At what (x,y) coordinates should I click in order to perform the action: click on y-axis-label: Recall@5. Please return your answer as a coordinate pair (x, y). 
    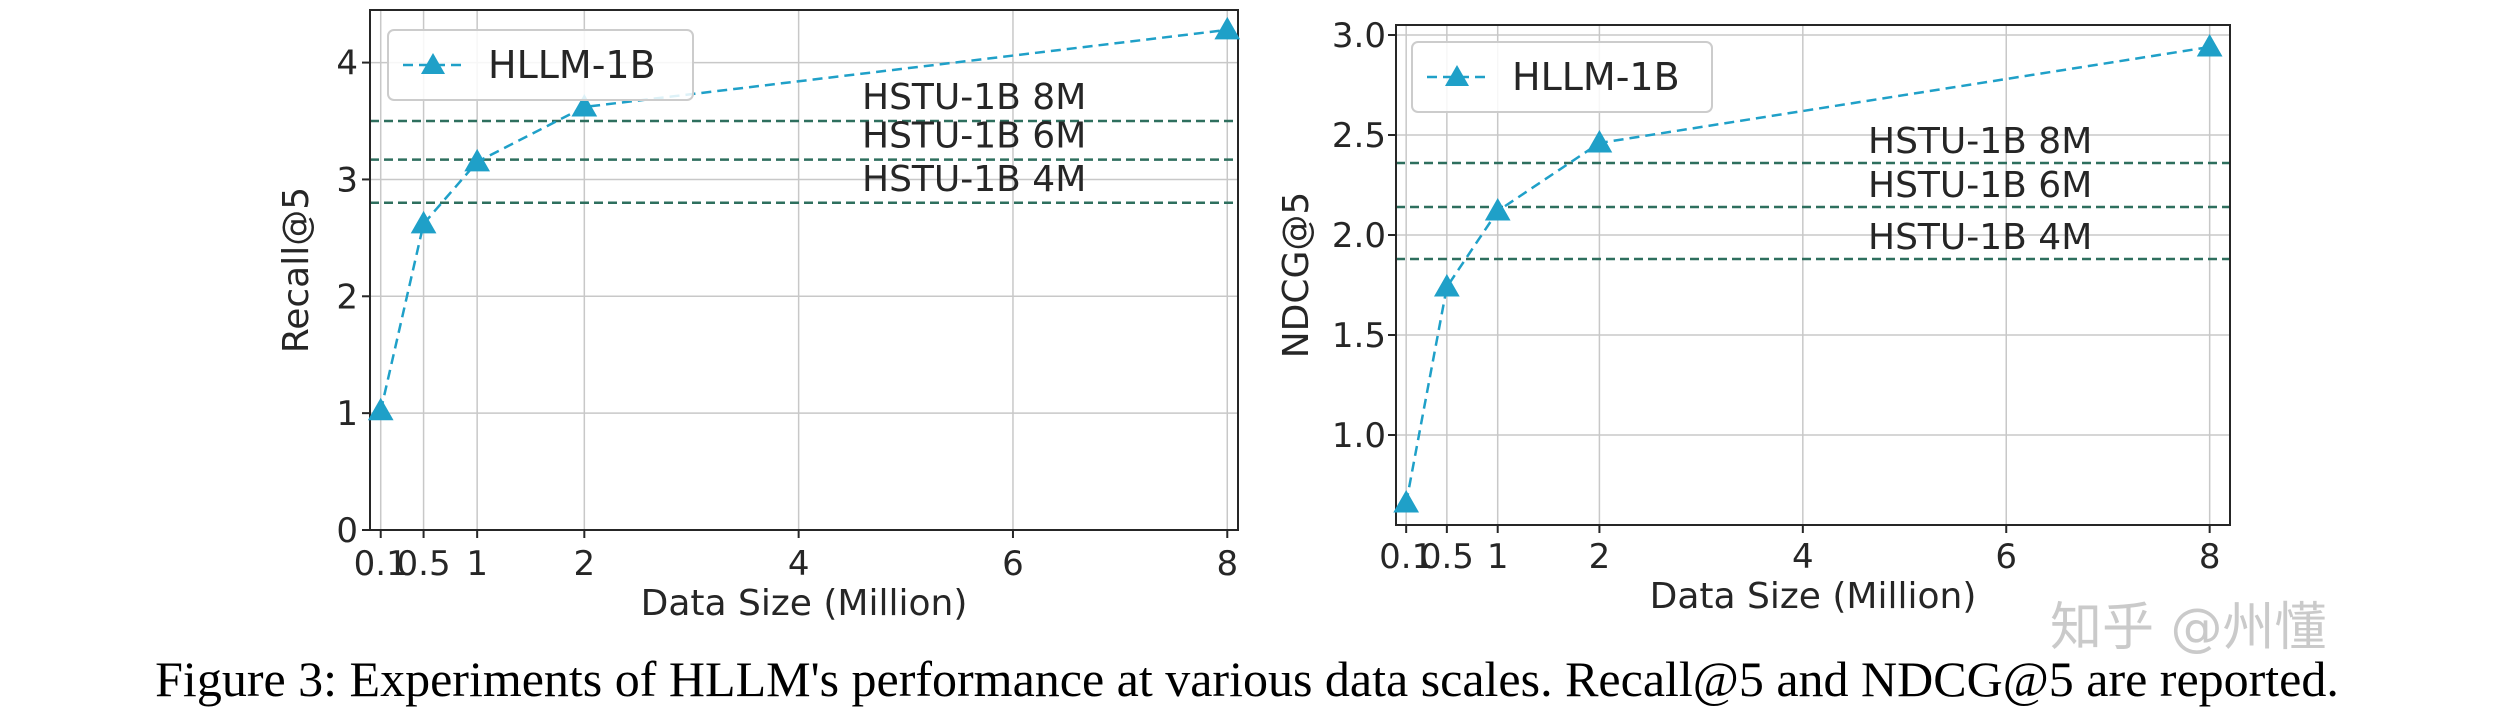
    Looking at the image, I should click on (296, 270).